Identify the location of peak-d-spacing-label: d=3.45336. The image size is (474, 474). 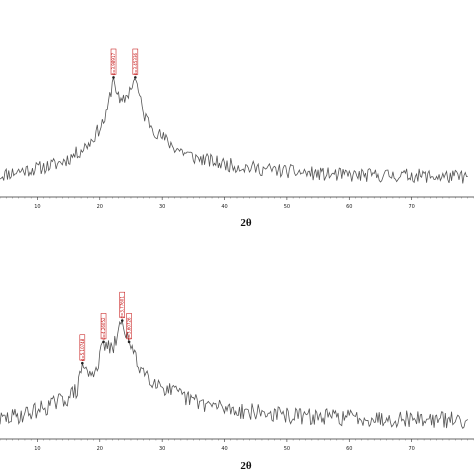
(135, 64).